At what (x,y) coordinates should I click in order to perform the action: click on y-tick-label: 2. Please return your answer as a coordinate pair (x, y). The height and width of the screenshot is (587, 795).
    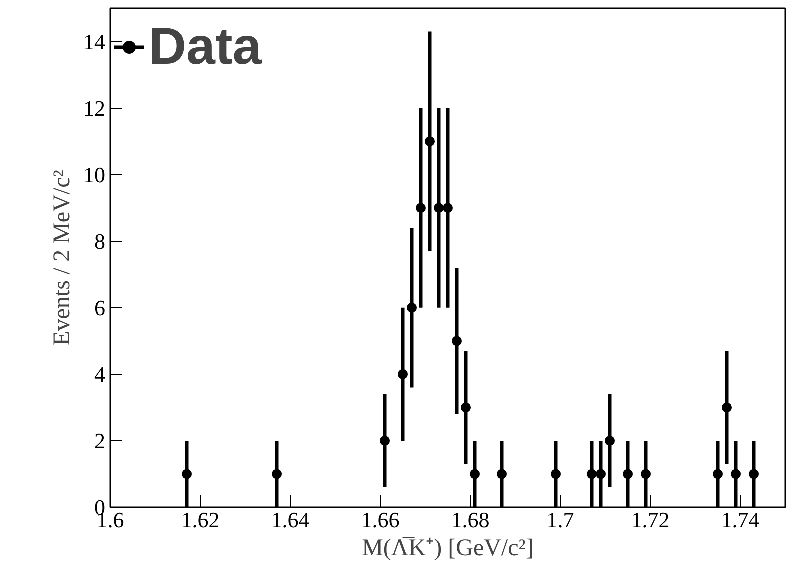
    Looking at the image, I should click on (100, 441).